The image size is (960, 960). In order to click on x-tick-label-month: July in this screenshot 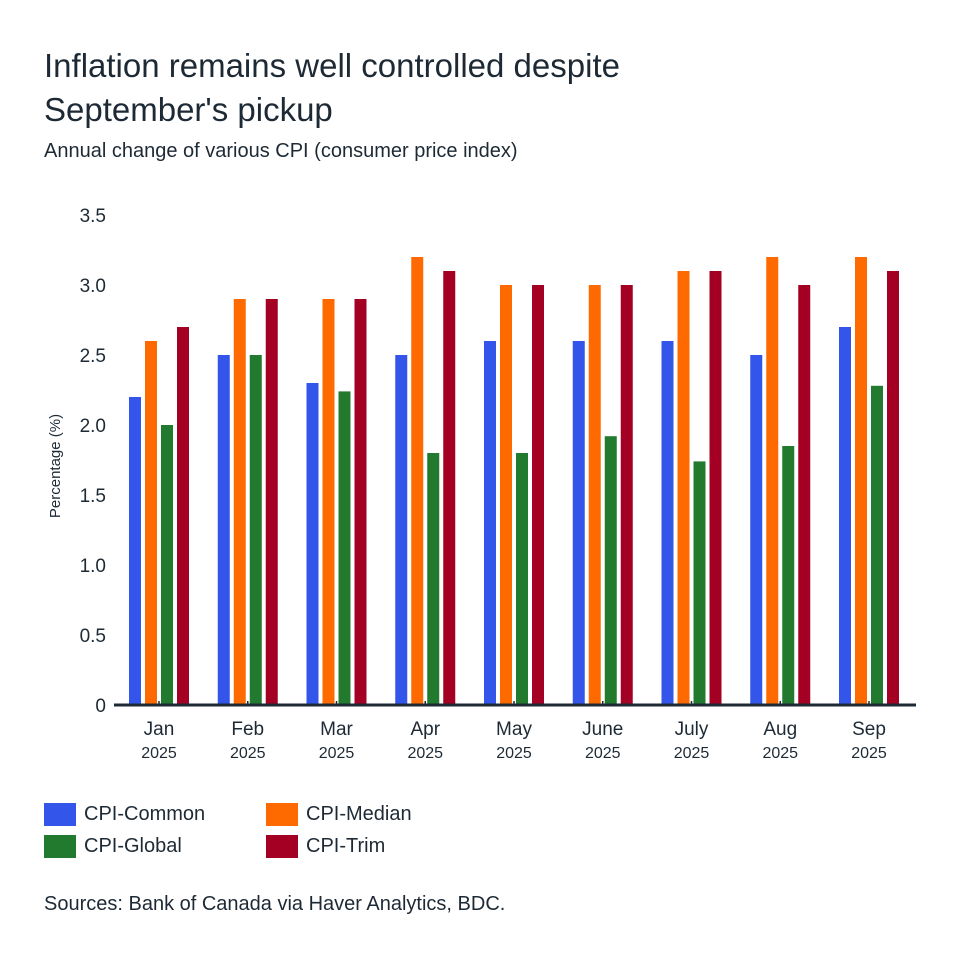, I will do `click(692, 729)`.